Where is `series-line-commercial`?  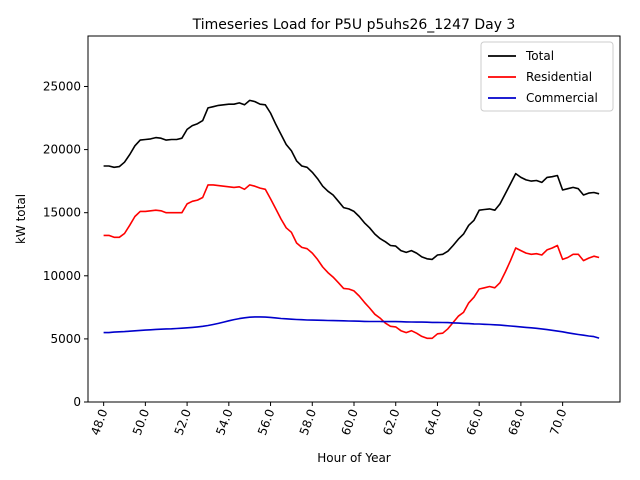
series-line-commercial is located at coordinates (351, 327).